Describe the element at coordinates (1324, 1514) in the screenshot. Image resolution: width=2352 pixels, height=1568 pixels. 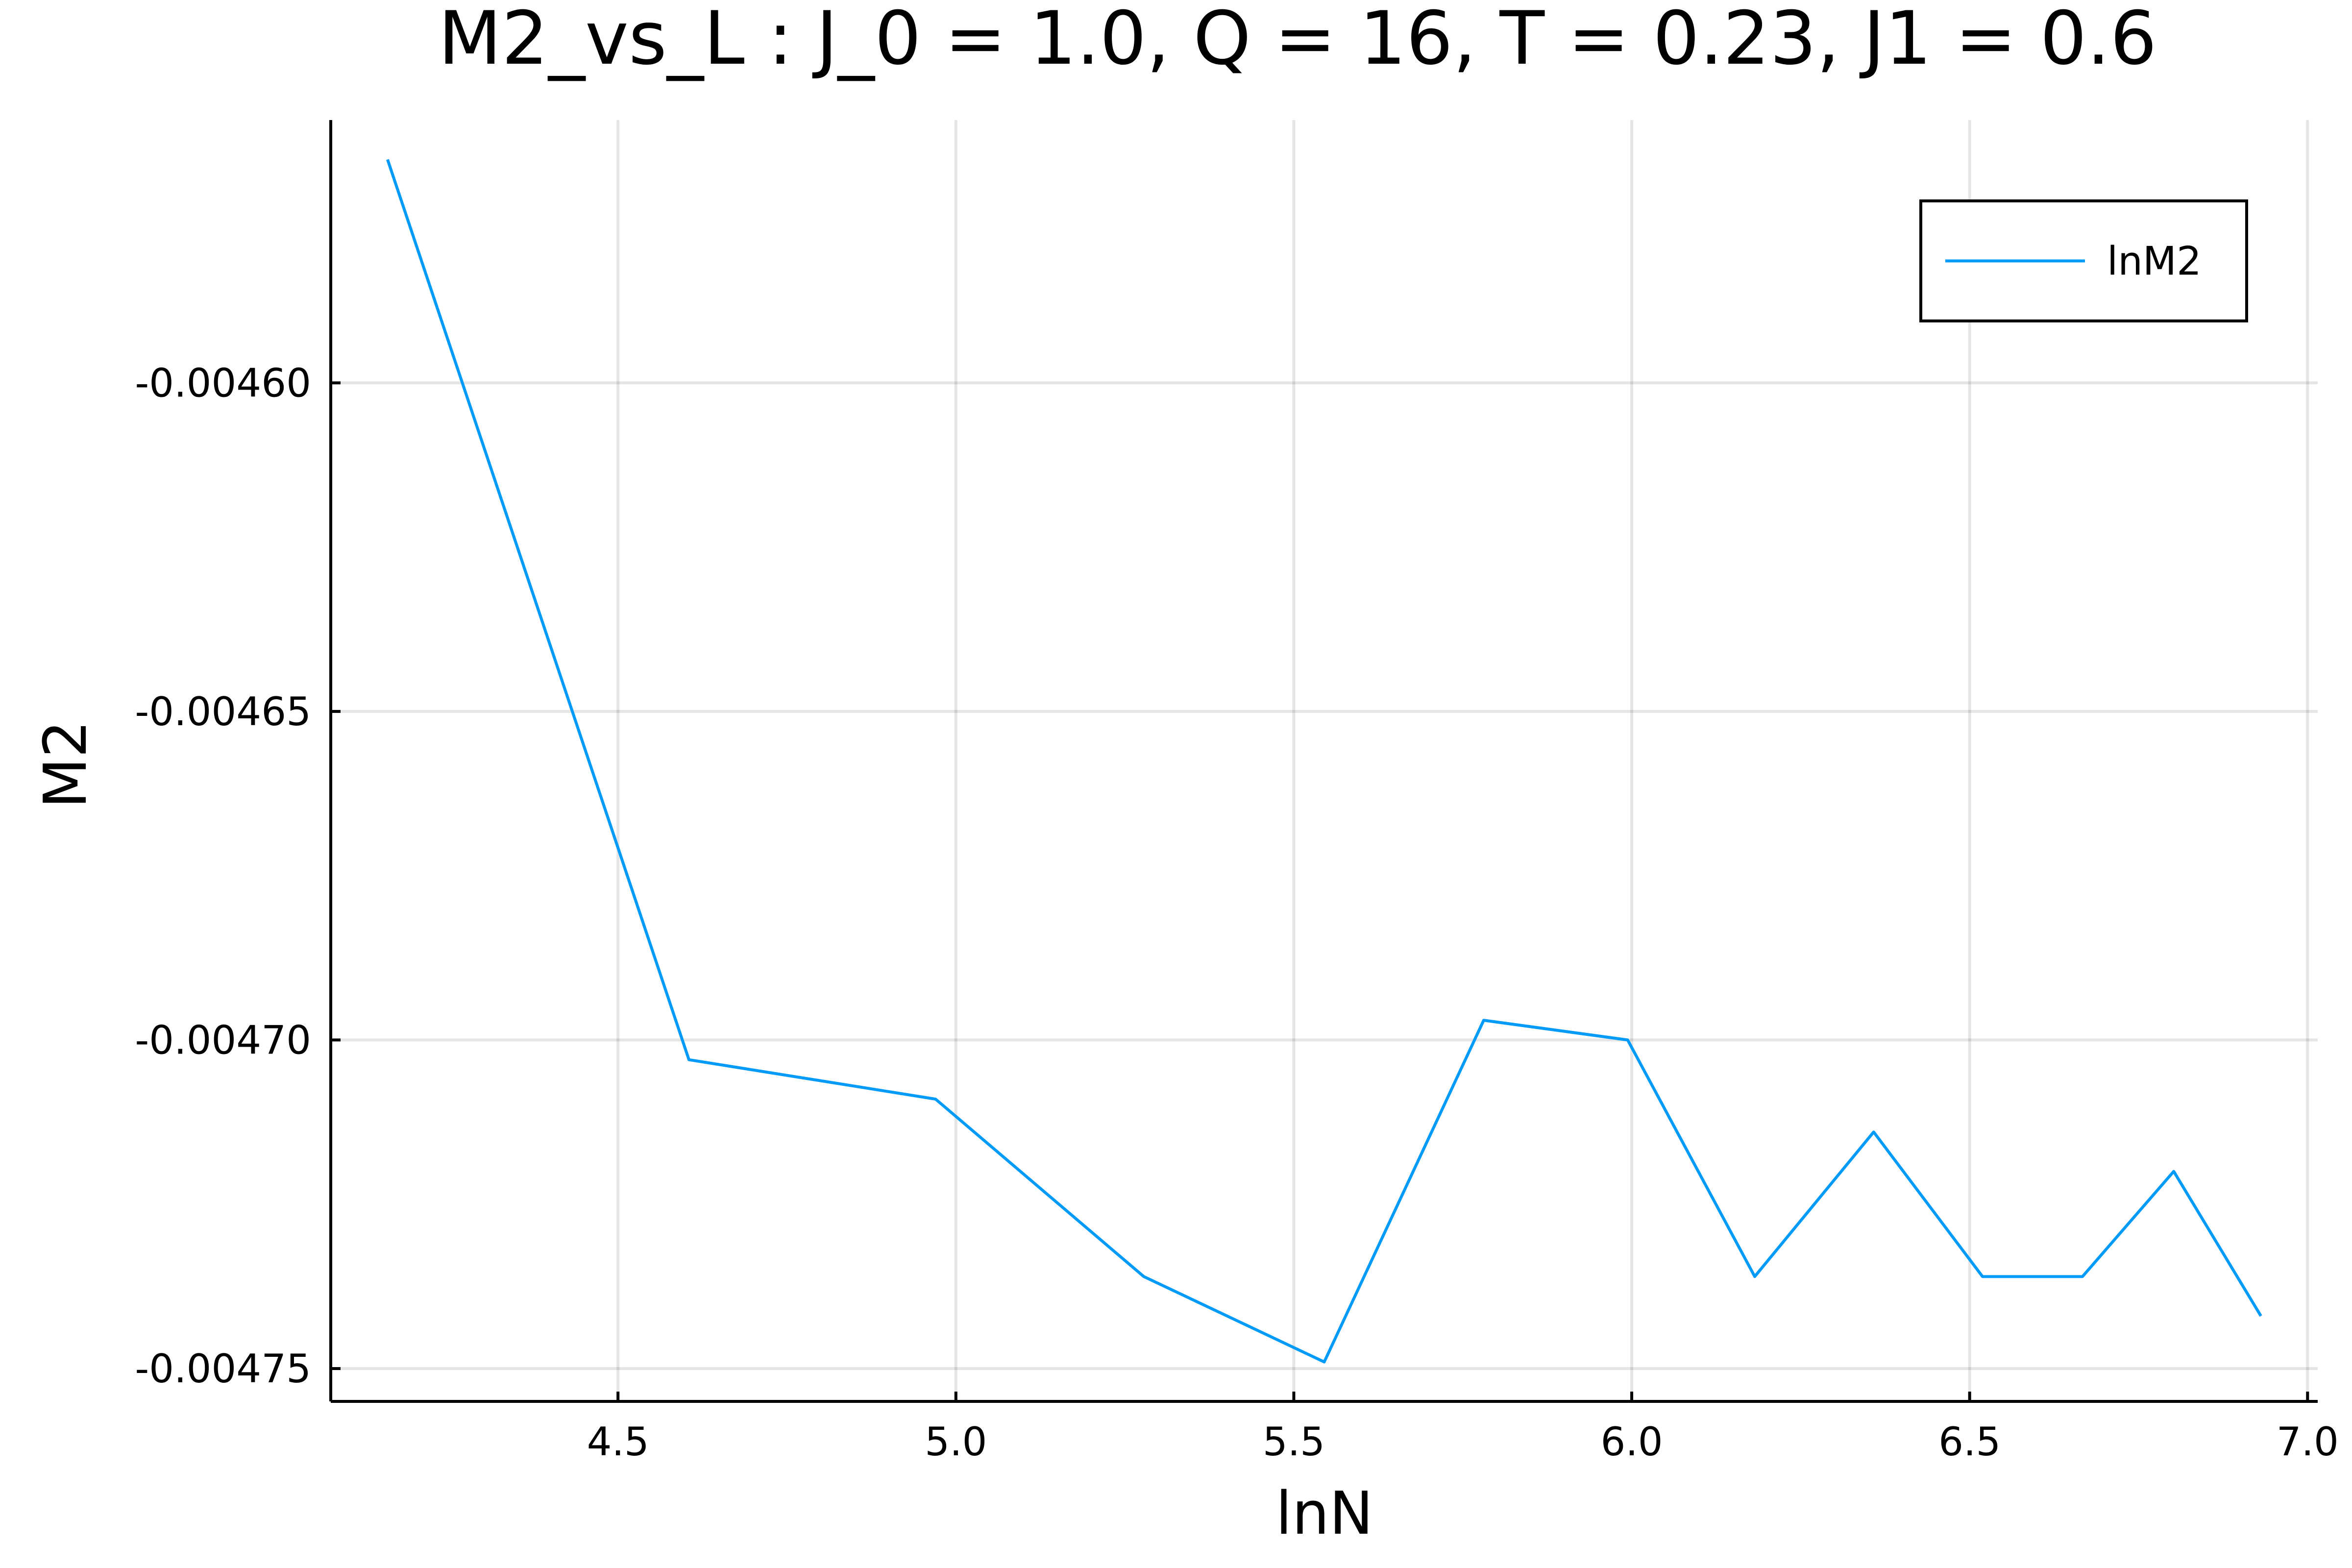
I see `x-axis-label: lnN` at that location.